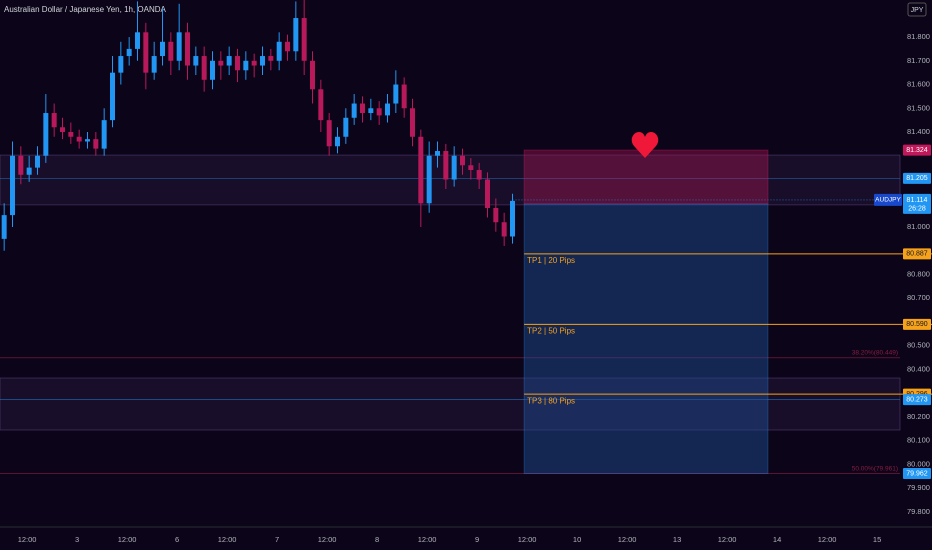 The width and height of the screenshot is (932, 550). I want to click on x-tick-label: 10, so click(577, 539).